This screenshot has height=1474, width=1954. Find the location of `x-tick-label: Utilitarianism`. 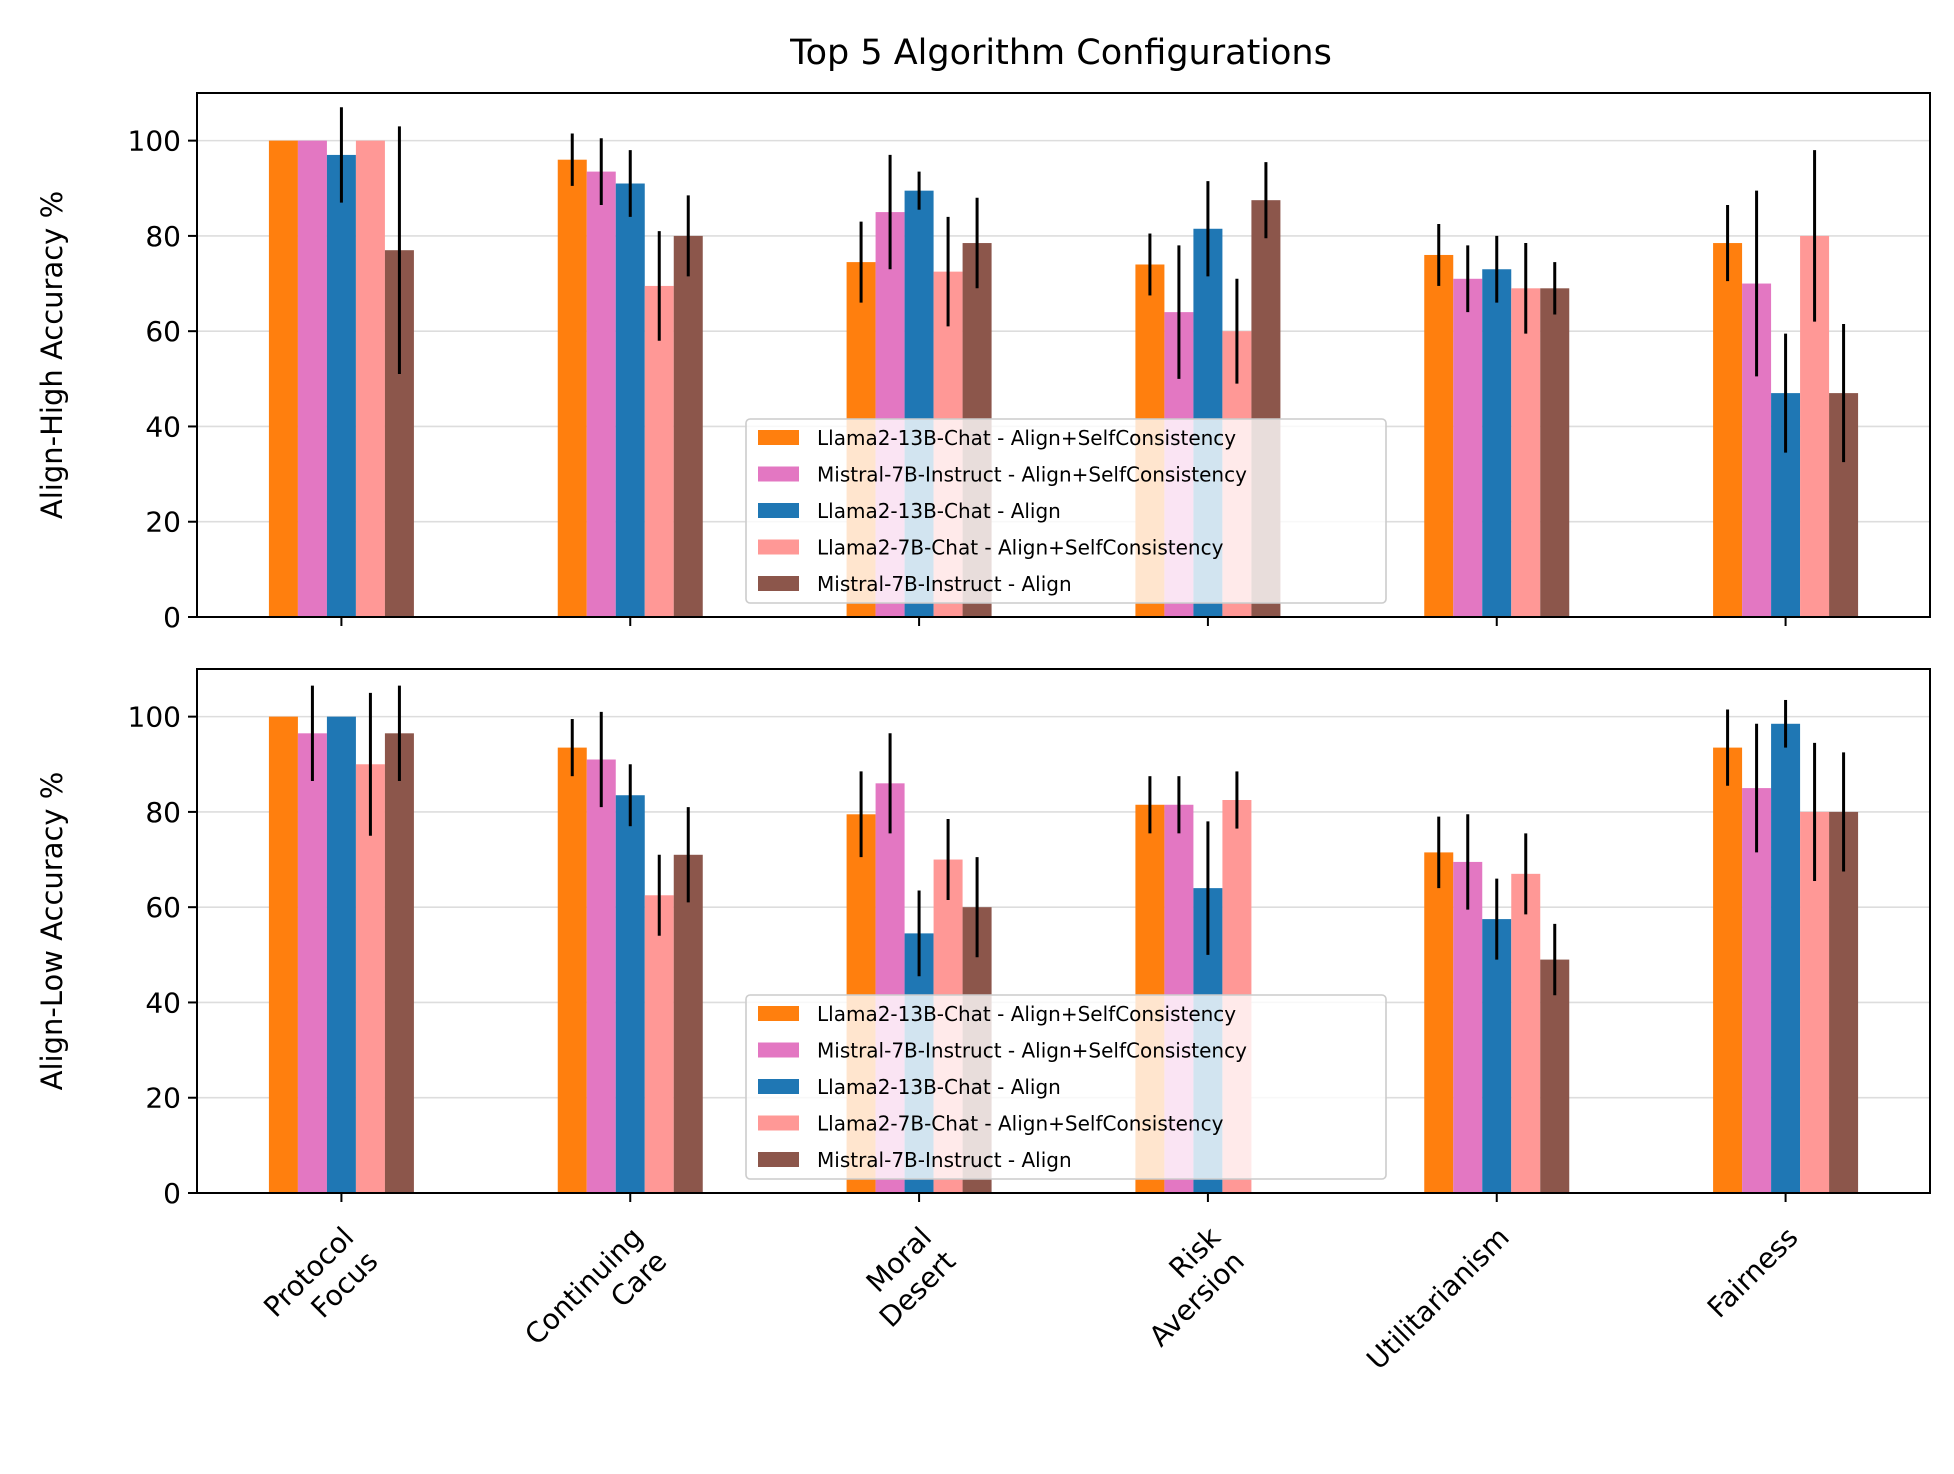

x-tick-label: Utilitarianism is located at coordinates (1437, 1298).